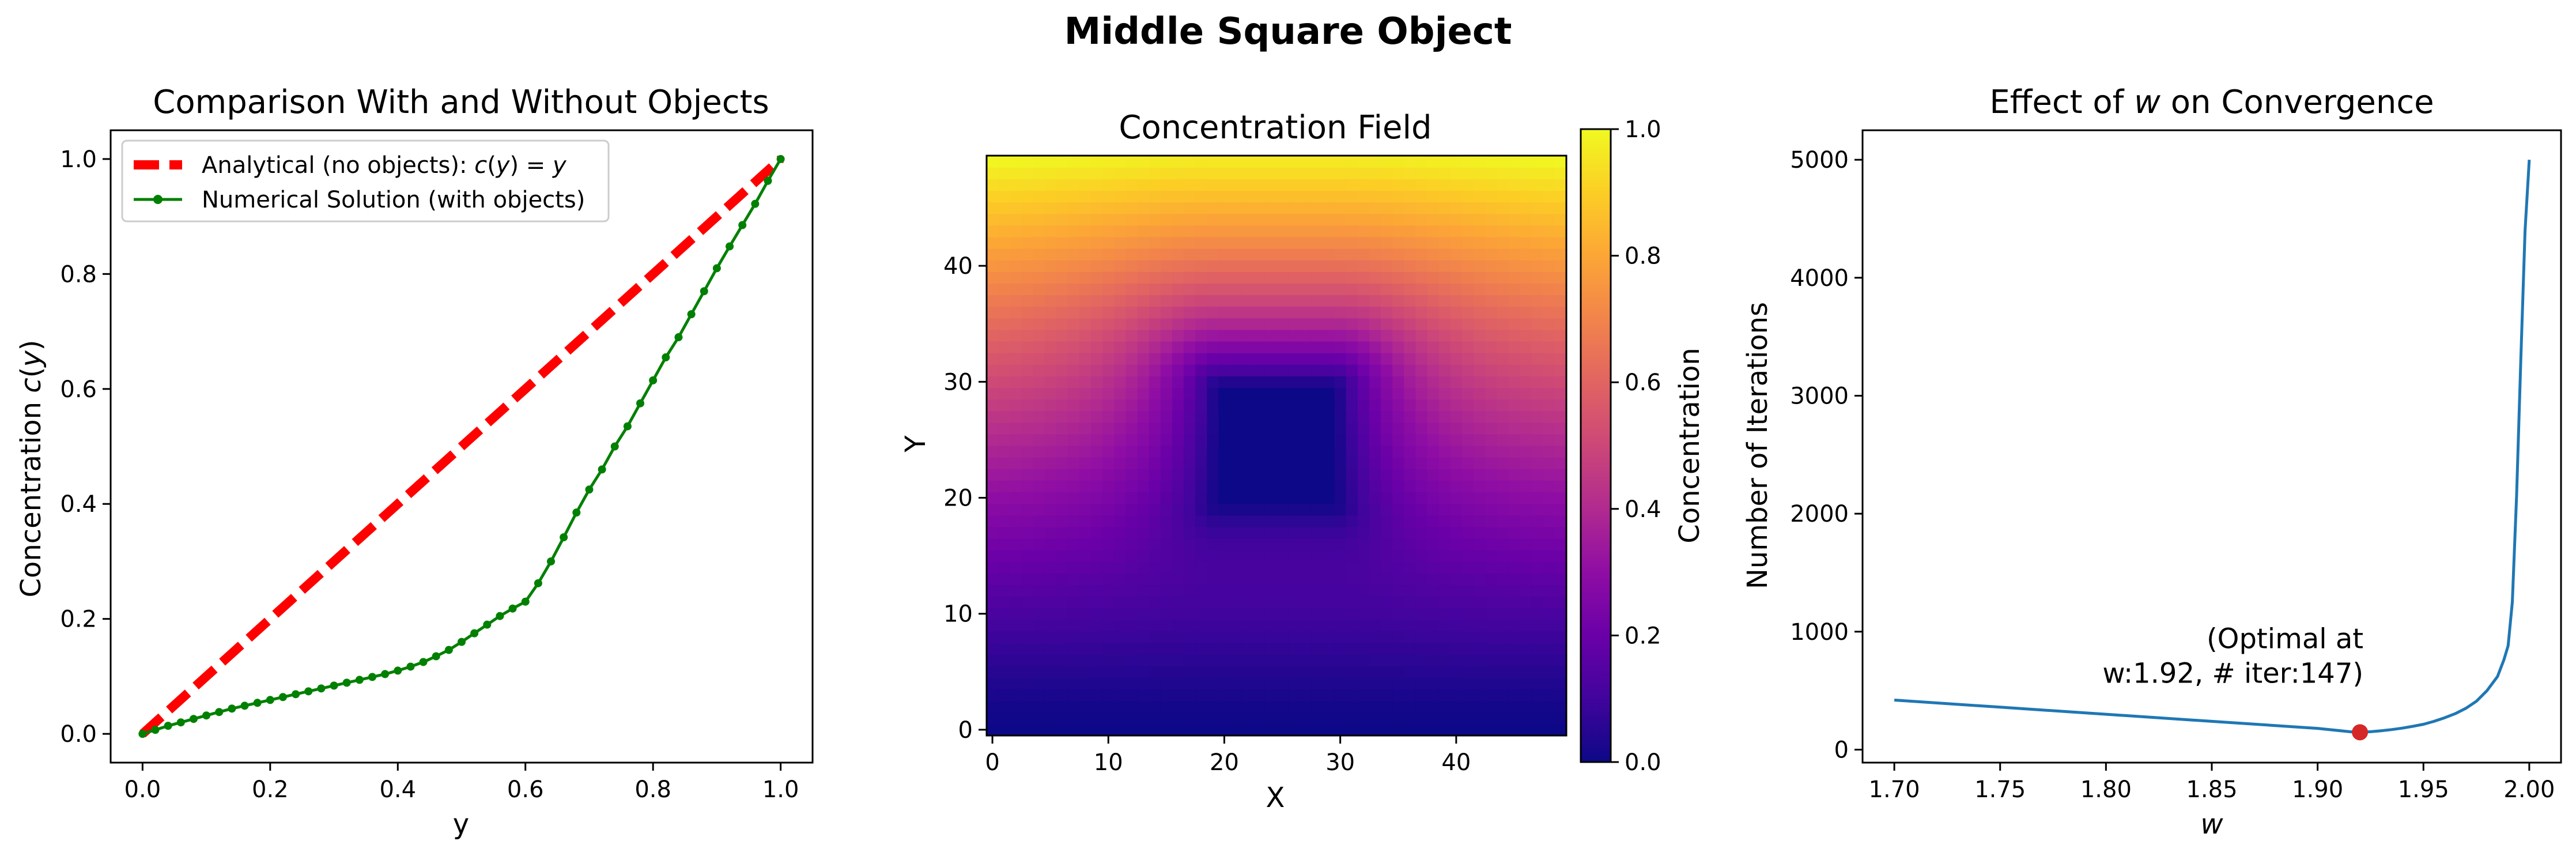  What do you see at coordinates (1596, 445) in the screenshot?
I see `colorbar` at bounding box center [1596, 445].